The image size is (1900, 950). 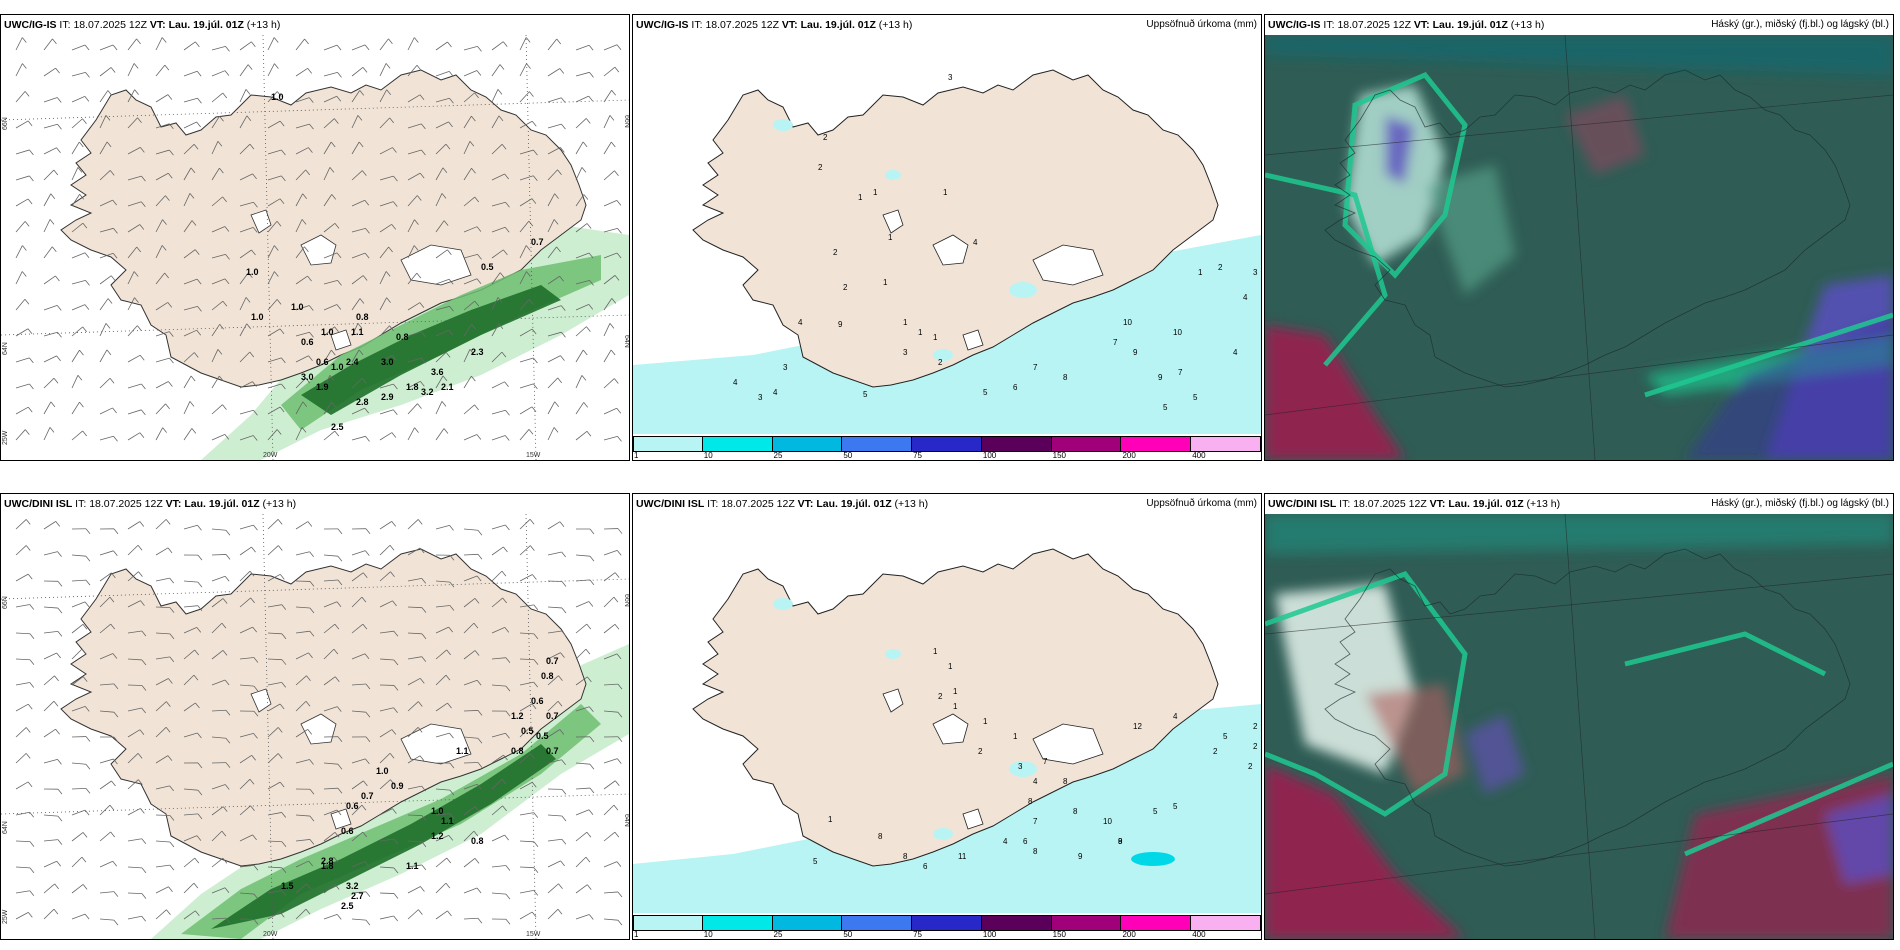 I want to click on precip-value-label: 8, so click(x=1065, y=781).